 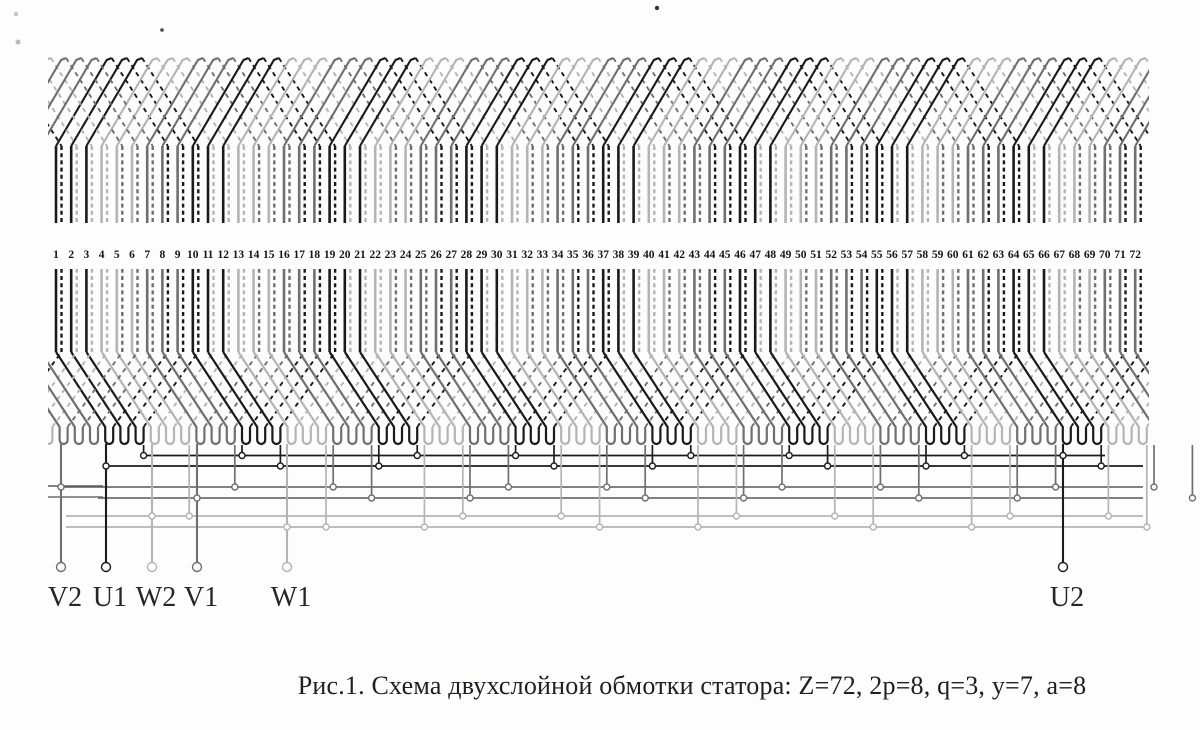 What do you see at coordinates (178, 255) in the screenshot?
I see `slot-number: 9` at bounding box center [178, 255].